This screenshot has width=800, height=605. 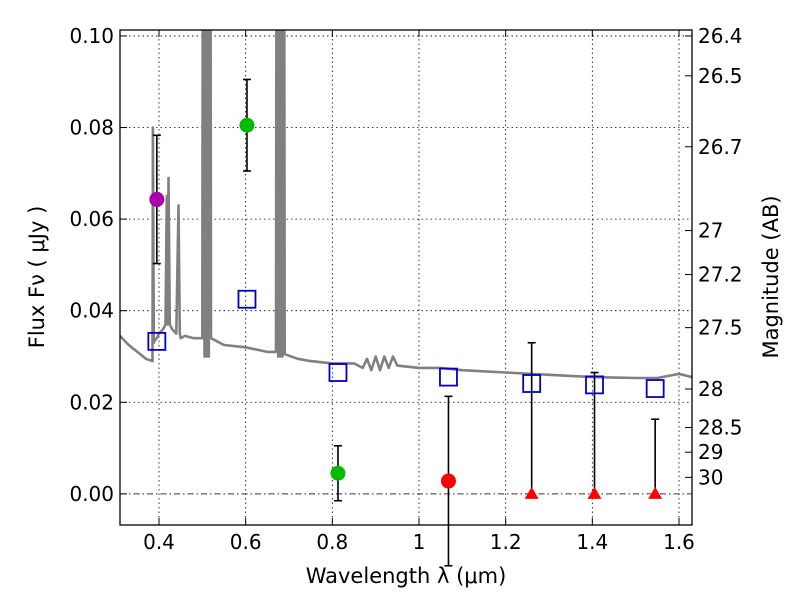 What do you see at coordinates (720, 328) in the screenshot?
I see `y2-tick-label: 27.5` at bounding box center [720, 328].